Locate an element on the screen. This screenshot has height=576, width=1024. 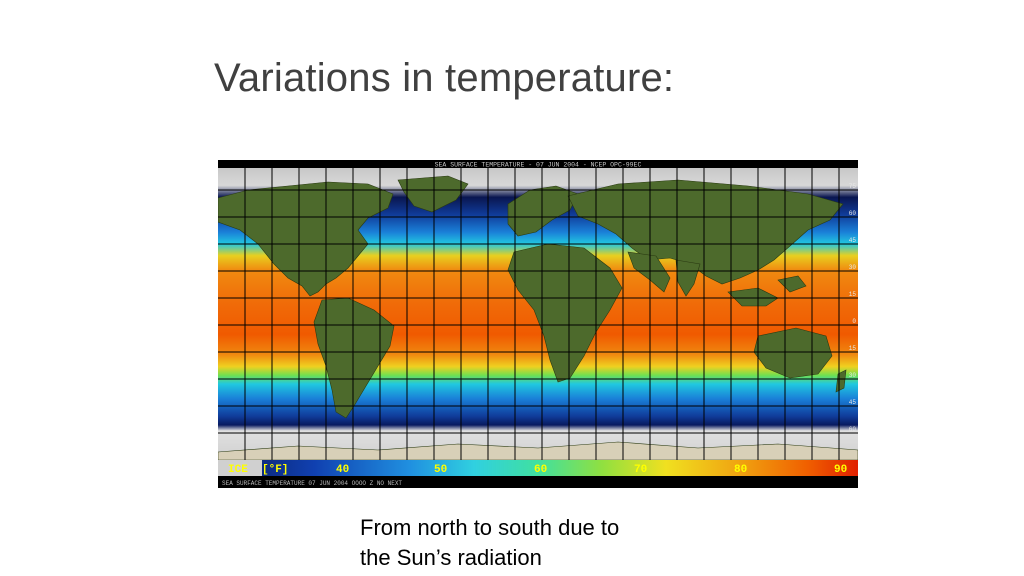
legend-label-40: 40 is located at coordinates (342, 470).